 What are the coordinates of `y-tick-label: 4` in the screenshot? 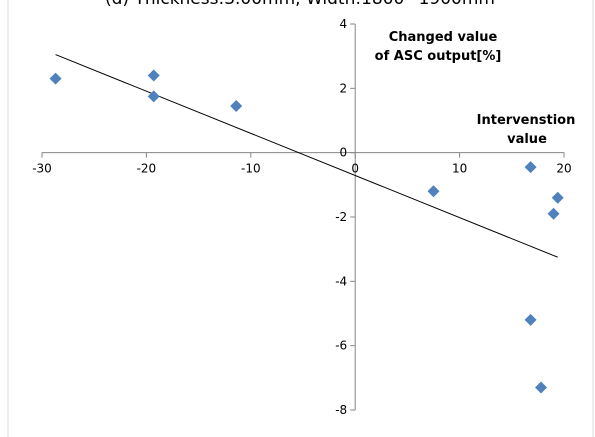 It's located at (344, 24).